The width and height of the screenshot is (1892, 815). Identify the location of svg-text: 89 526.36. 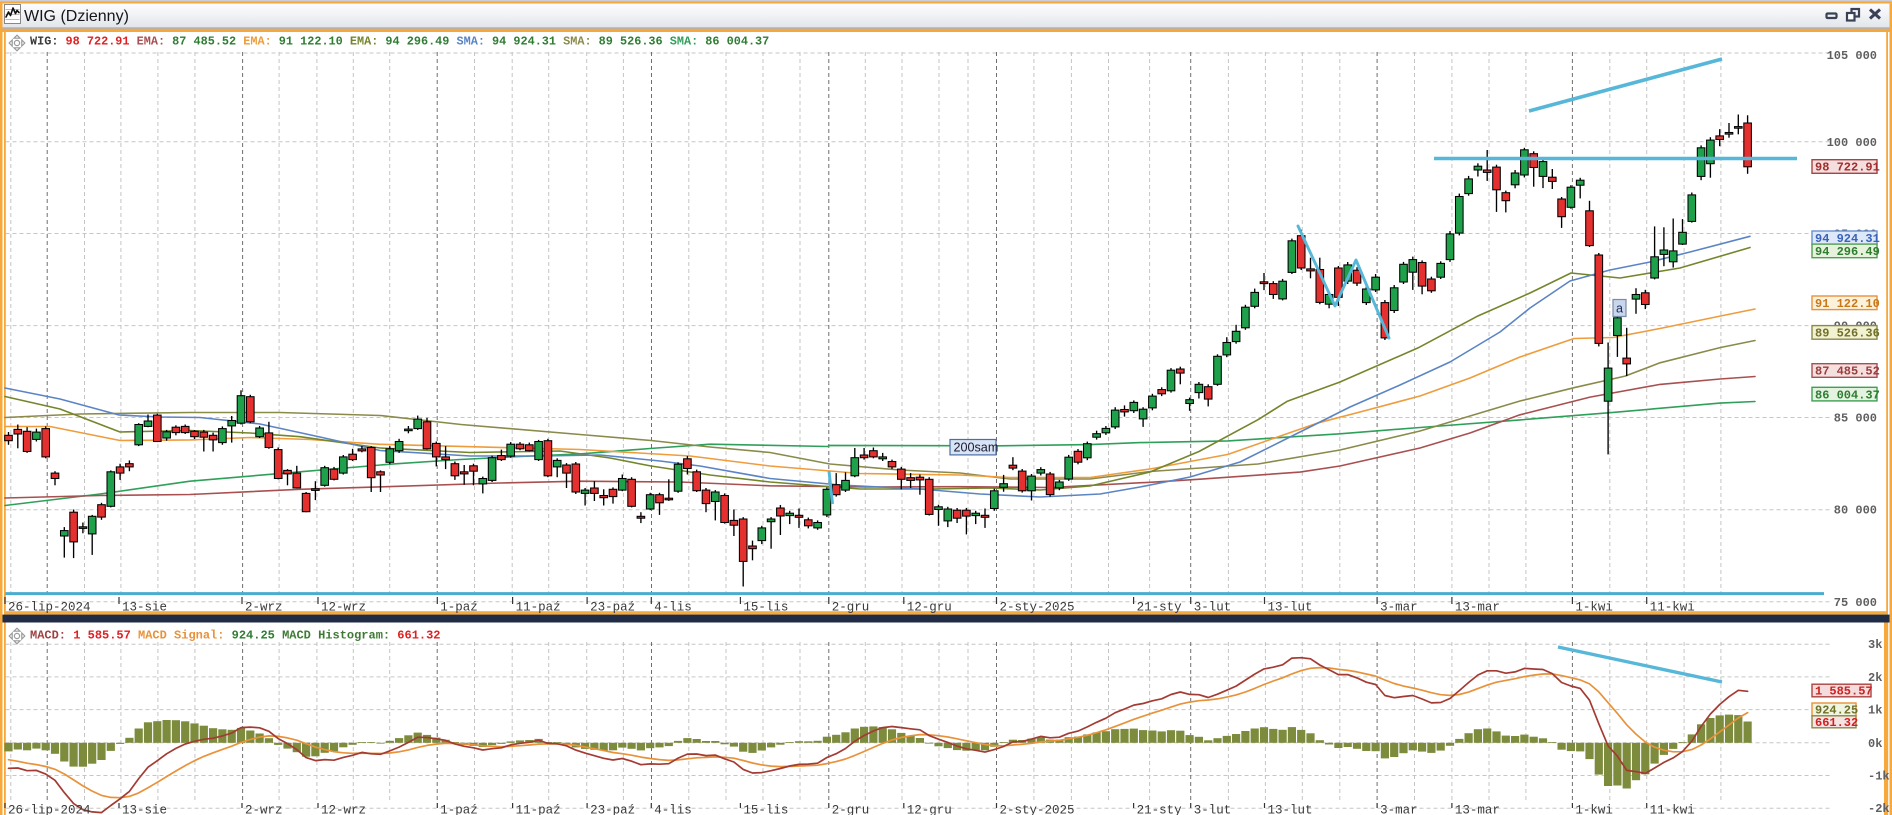
(1847, 334).